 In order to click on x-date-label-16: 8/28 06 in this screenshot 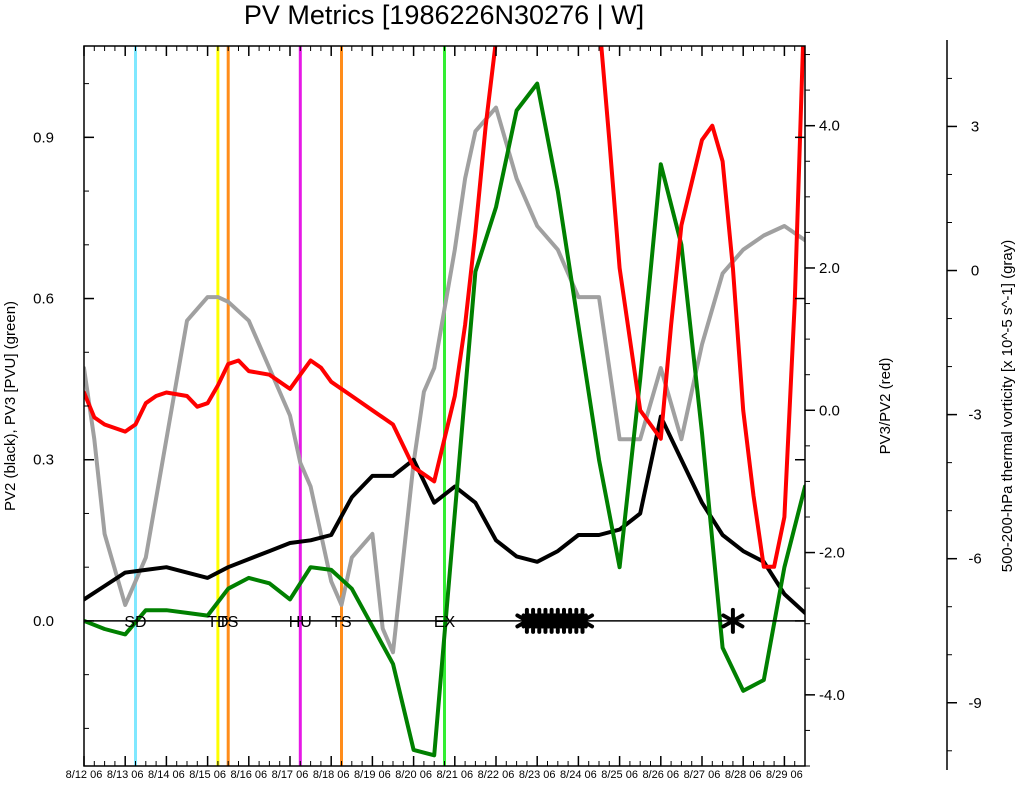, I will do `click(743, 775)`.